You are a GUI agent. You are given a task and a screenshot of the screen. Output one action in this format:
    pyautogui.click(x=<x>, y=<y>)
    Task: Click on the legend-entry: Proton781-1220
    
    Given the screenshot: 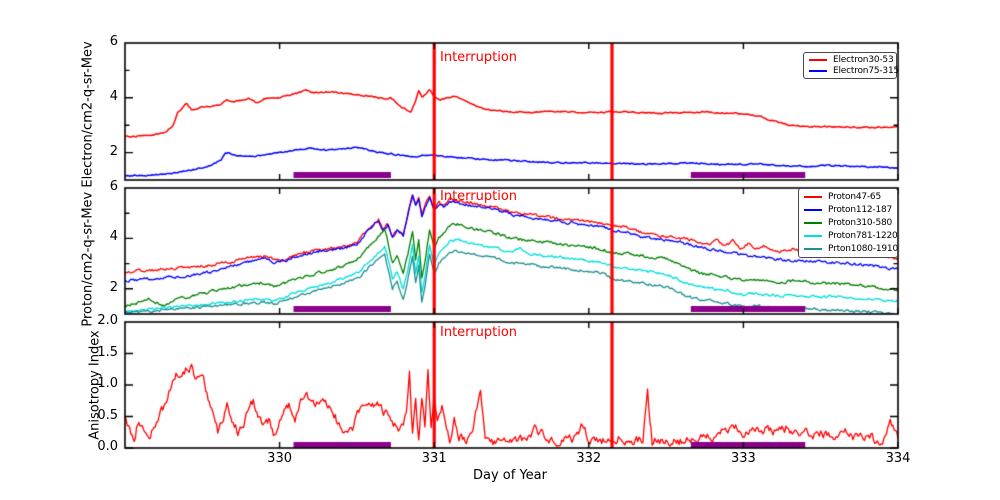 What is the action you would take?
    pyautogui.click(x=851, y=236)
    